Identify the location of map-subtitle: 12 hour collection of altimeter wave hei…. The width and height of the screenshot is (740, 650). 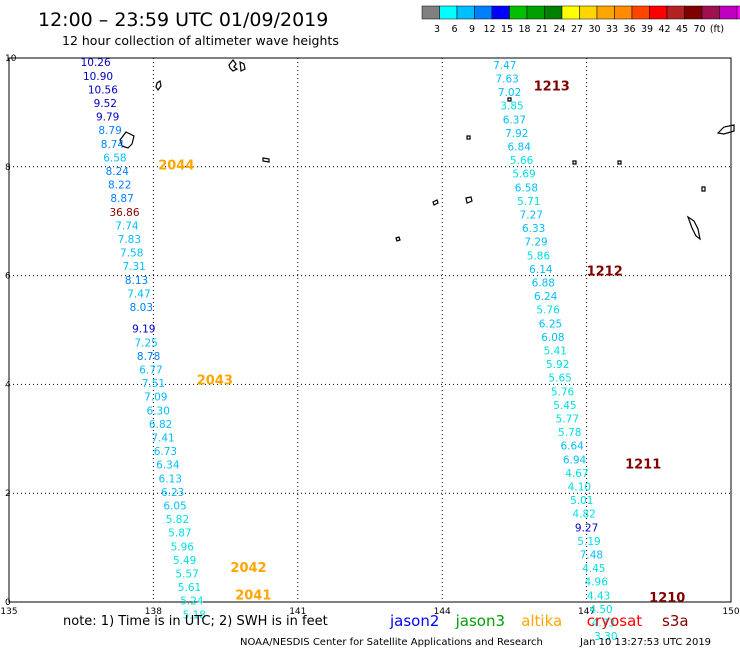
(200, 40).